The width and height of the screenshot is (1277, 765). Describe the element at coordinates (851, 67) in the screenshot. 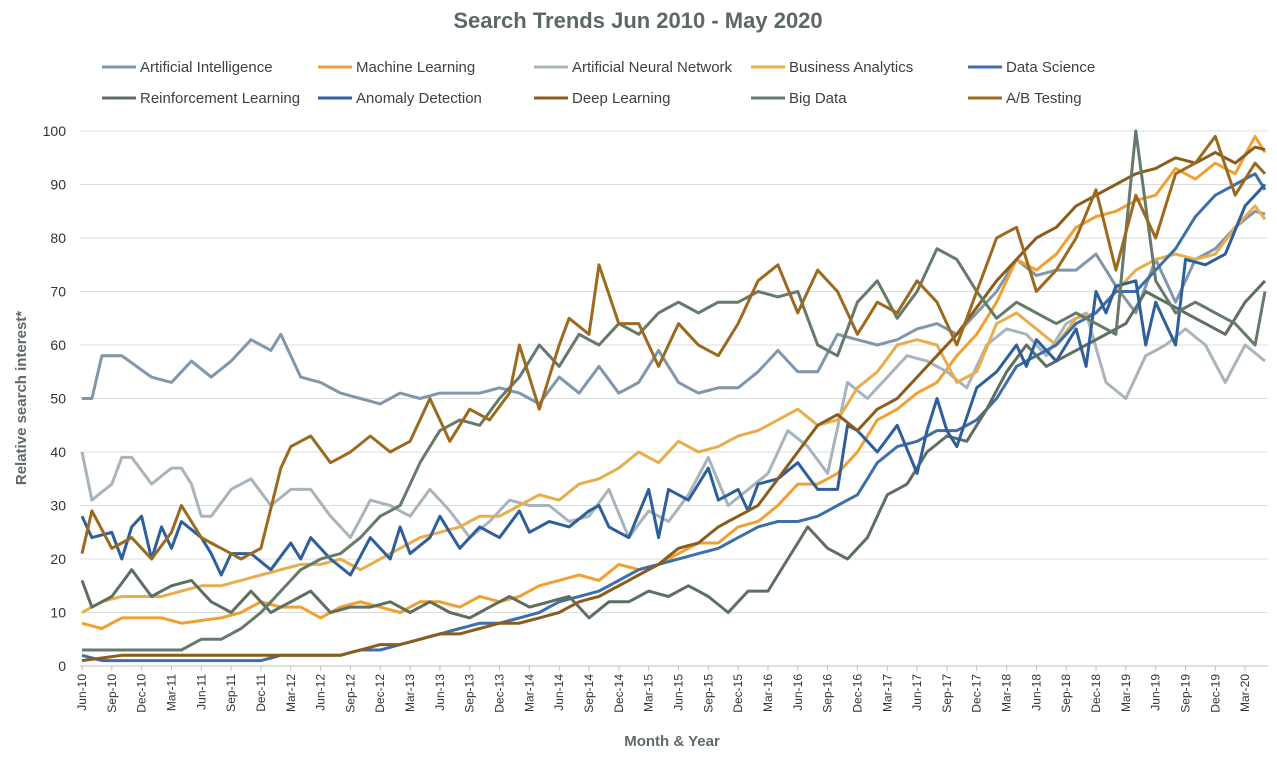

I see `legend-label: Business Analytics` at that location.